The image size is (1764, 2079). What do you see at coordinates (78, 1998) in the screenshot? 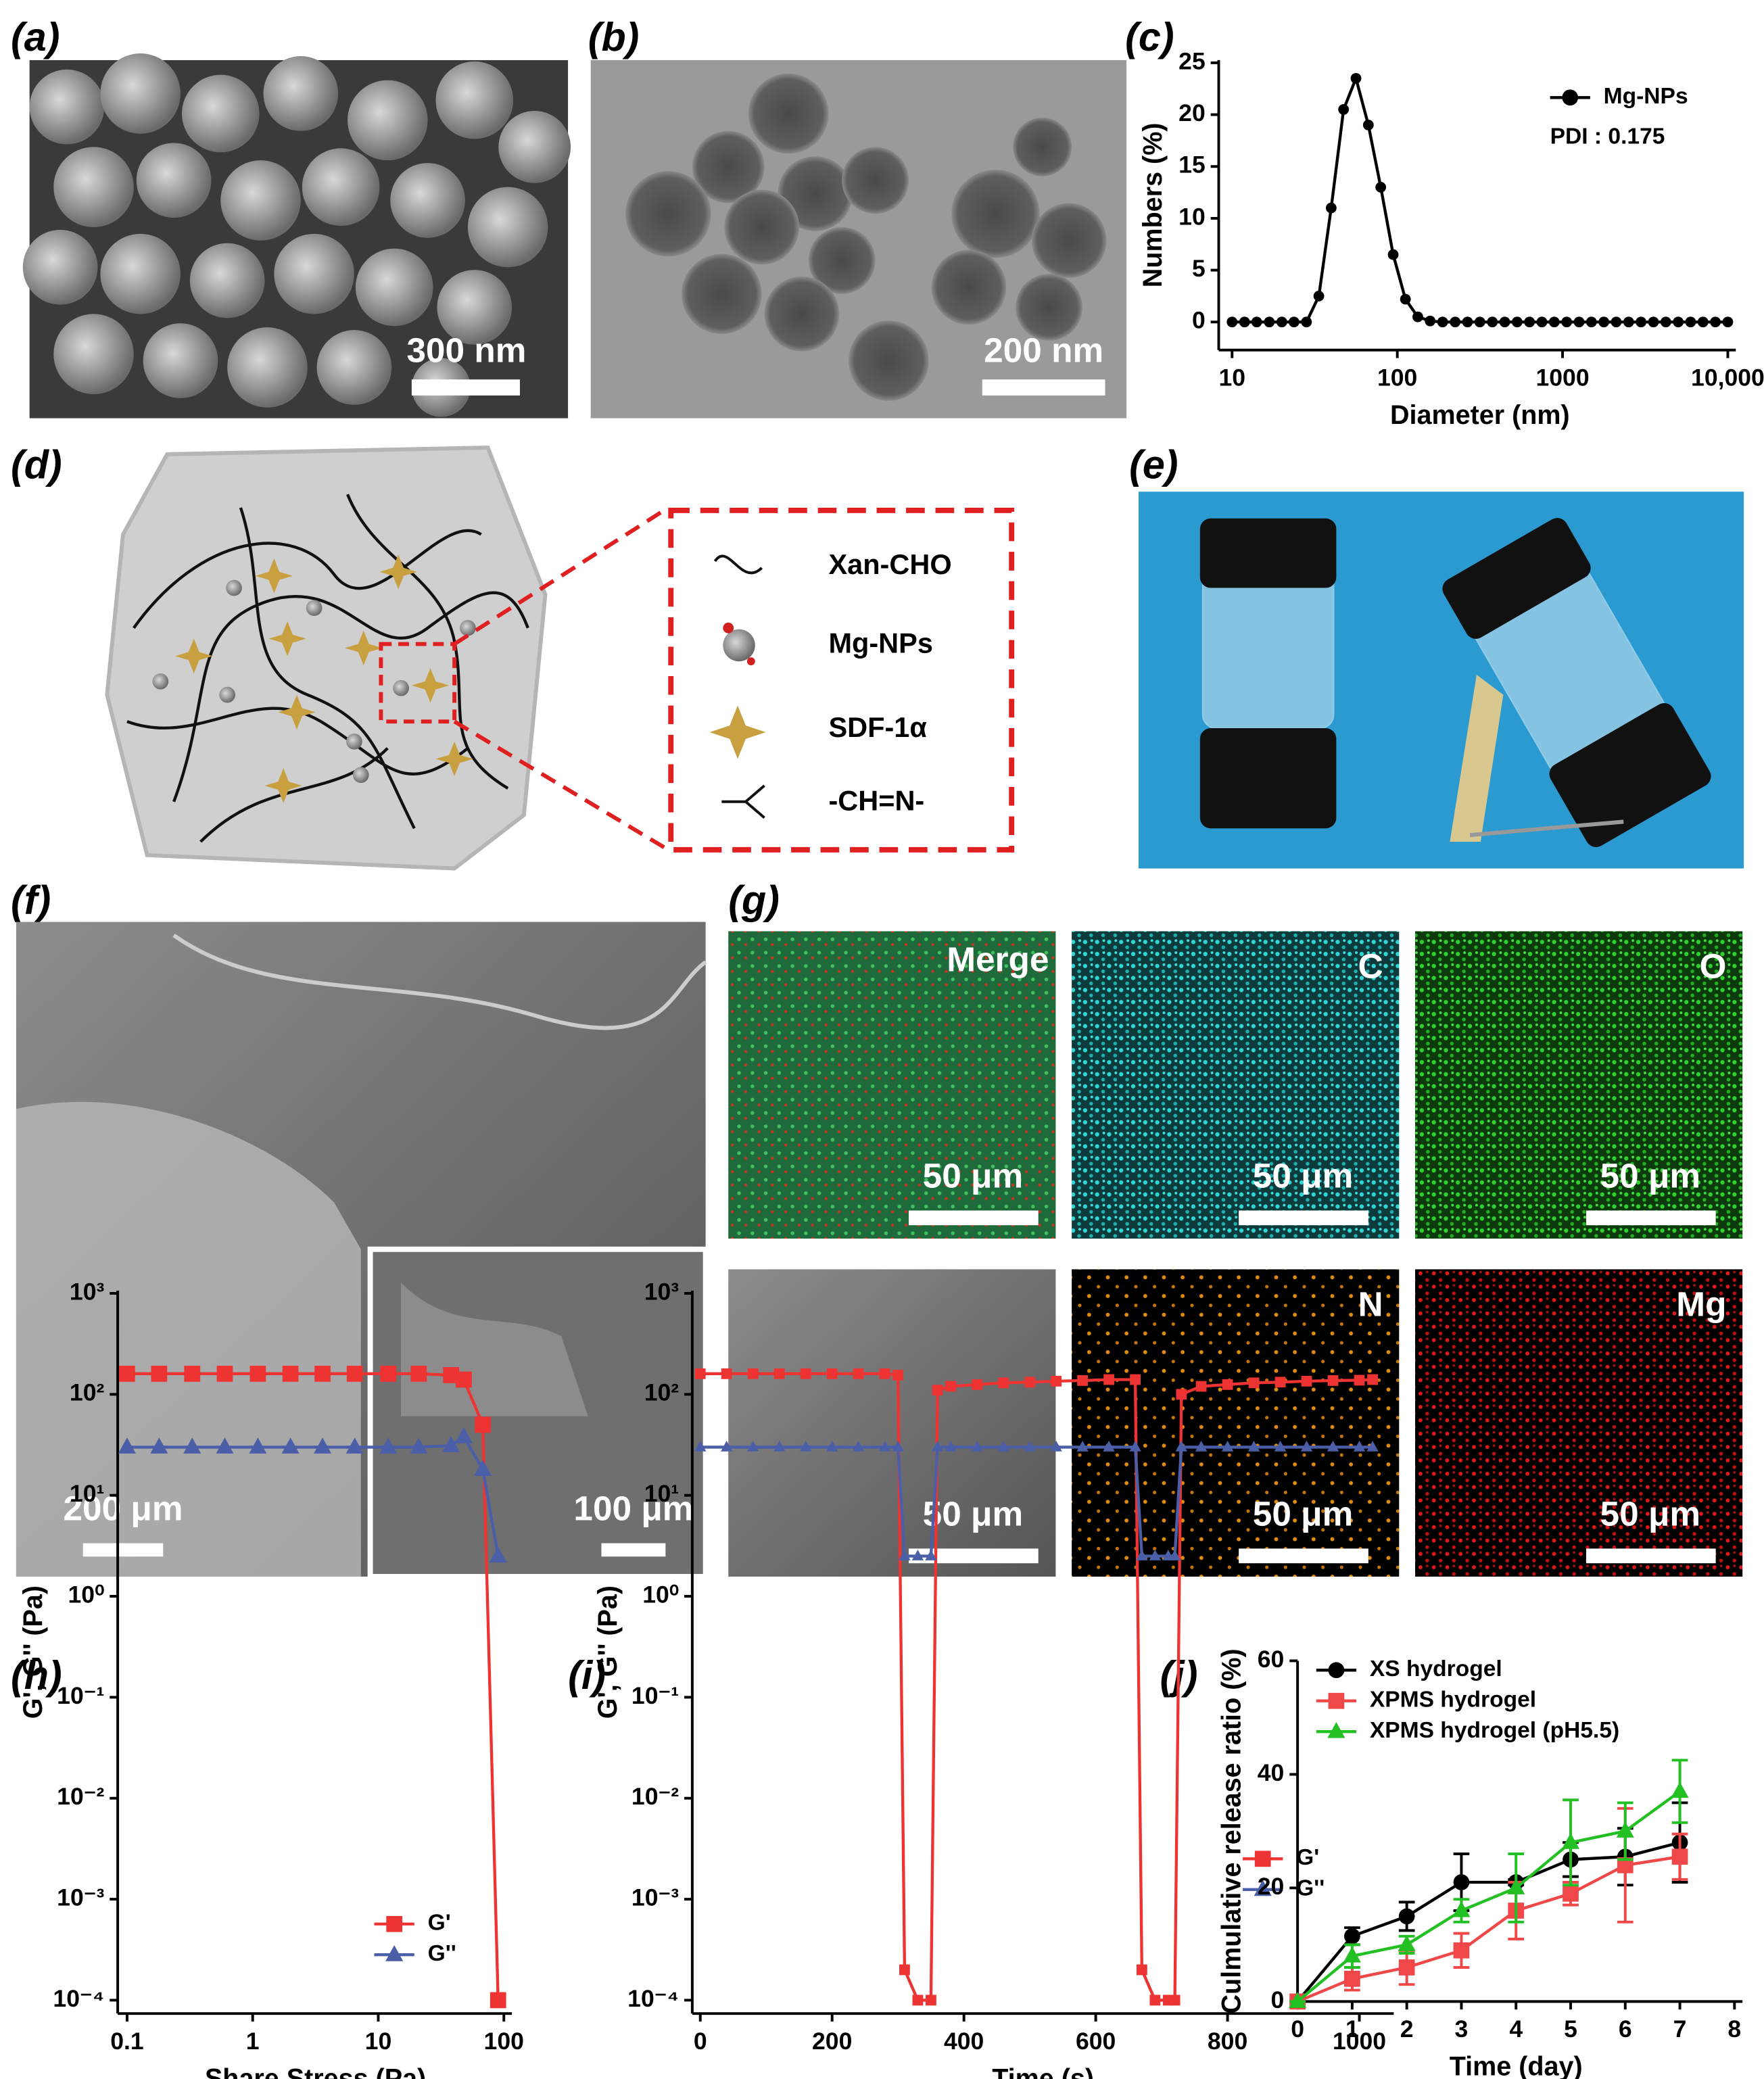
I see `y-tick-label: 10⁻⁴` at bounding box center [78, 1998].